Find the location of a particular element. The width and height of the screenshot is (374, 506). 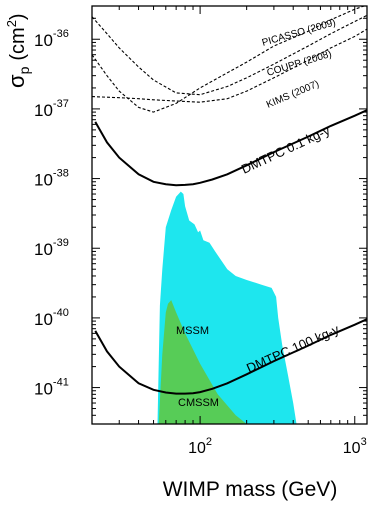

x-tick-exp: 2 is located at coordinates (209, 442).